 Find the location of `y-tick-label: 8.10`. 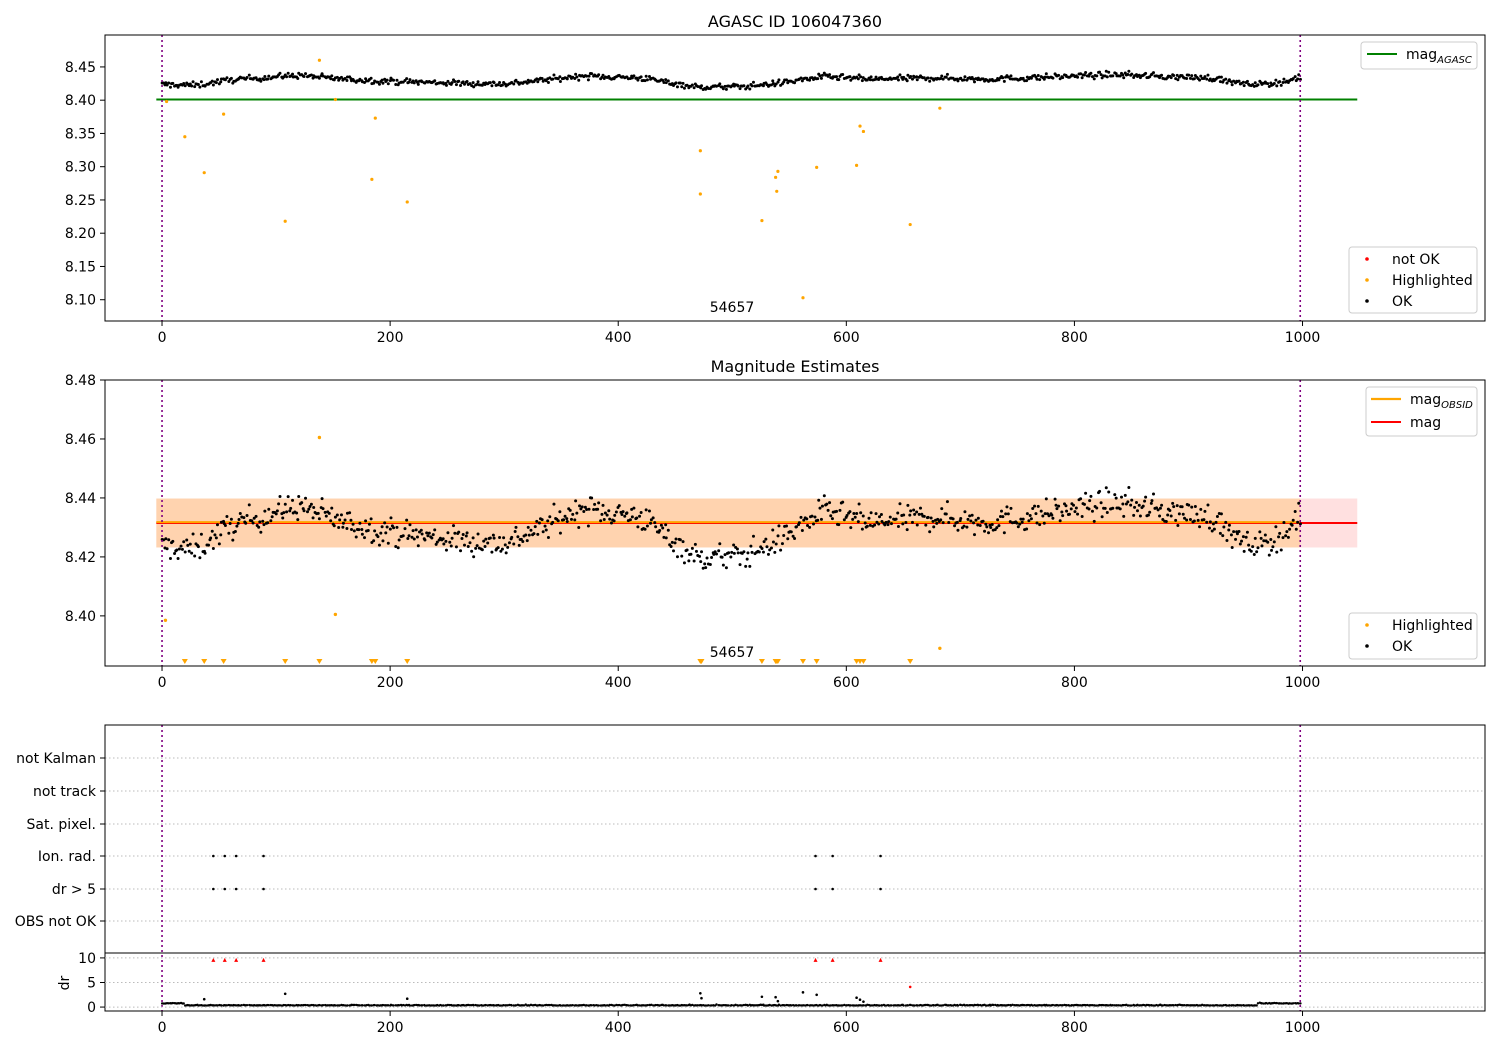

y-tick-label: 8.10 is located at coordinates (80, 301).